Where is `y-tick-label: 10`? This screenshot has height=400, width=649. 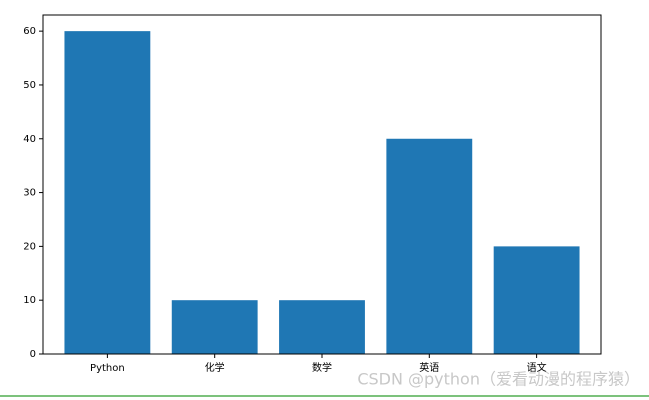
y-tick-label: 10 is located at coordinates (29, 300).